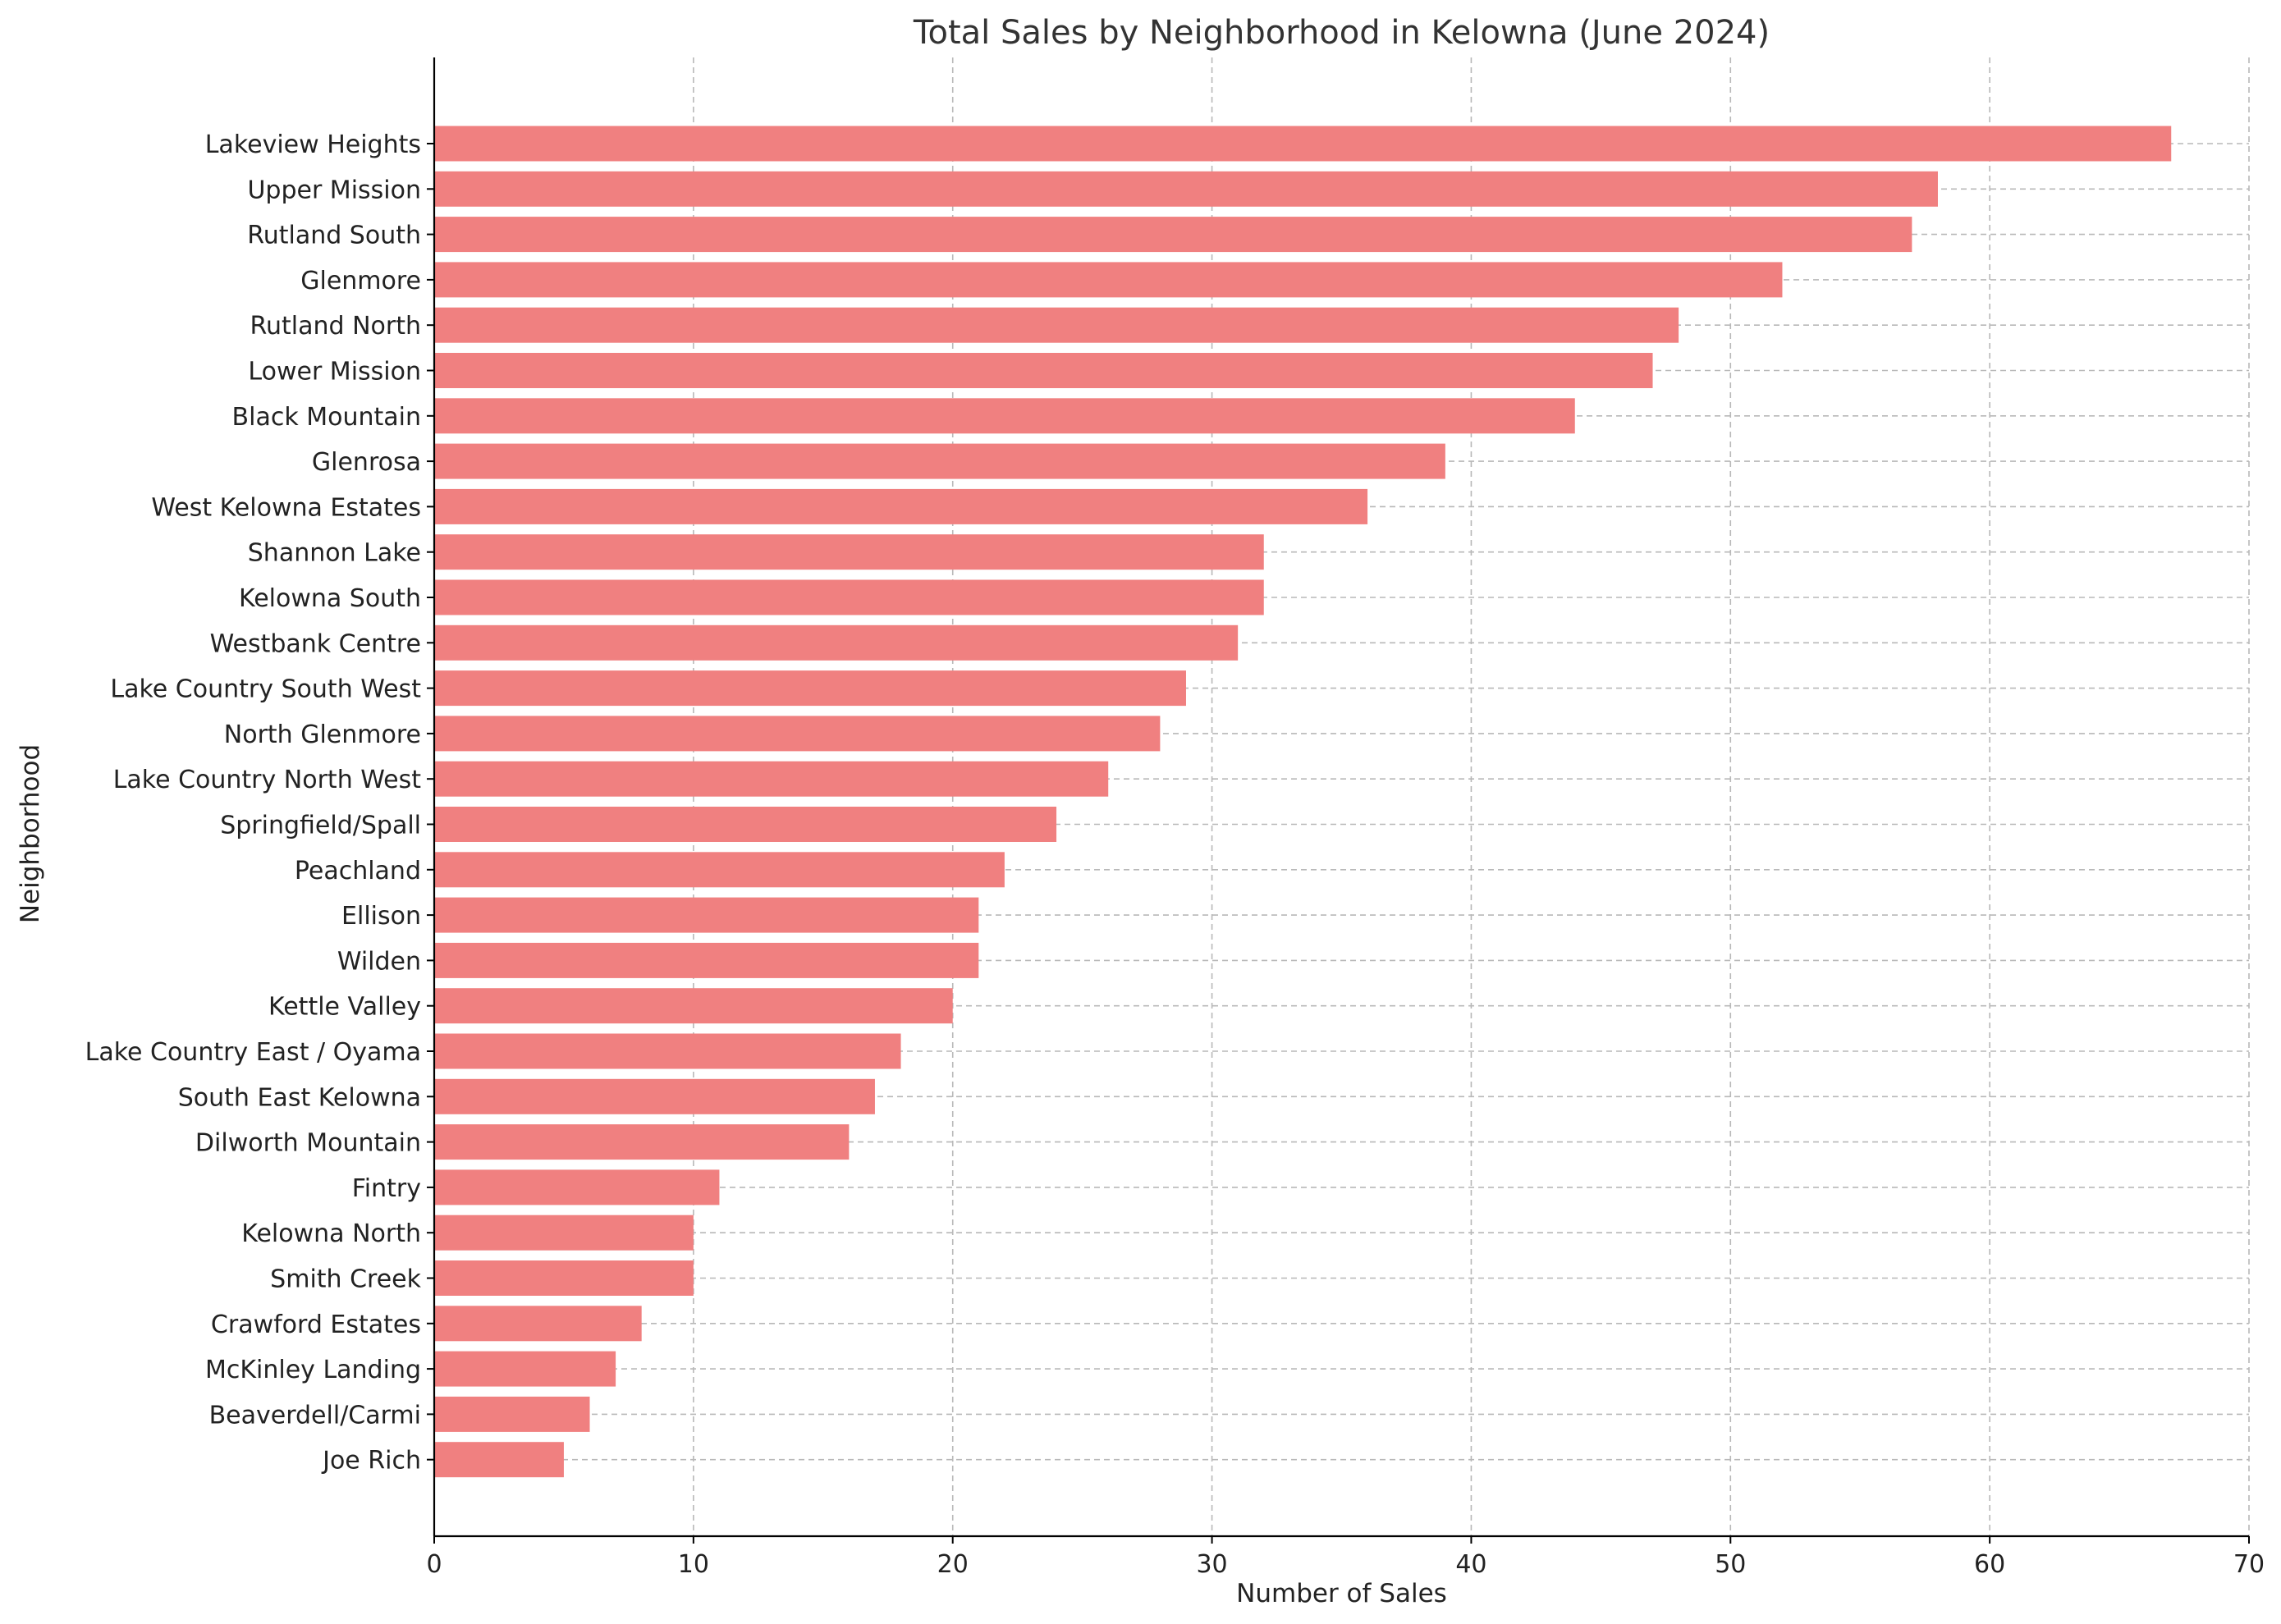 The width and height of the screenshot is (2281, 1624). Describe the element at coordinates (253, 1052) in the screenshot. I see `y-tick-label: Lake Country East / Oyama` at that location.